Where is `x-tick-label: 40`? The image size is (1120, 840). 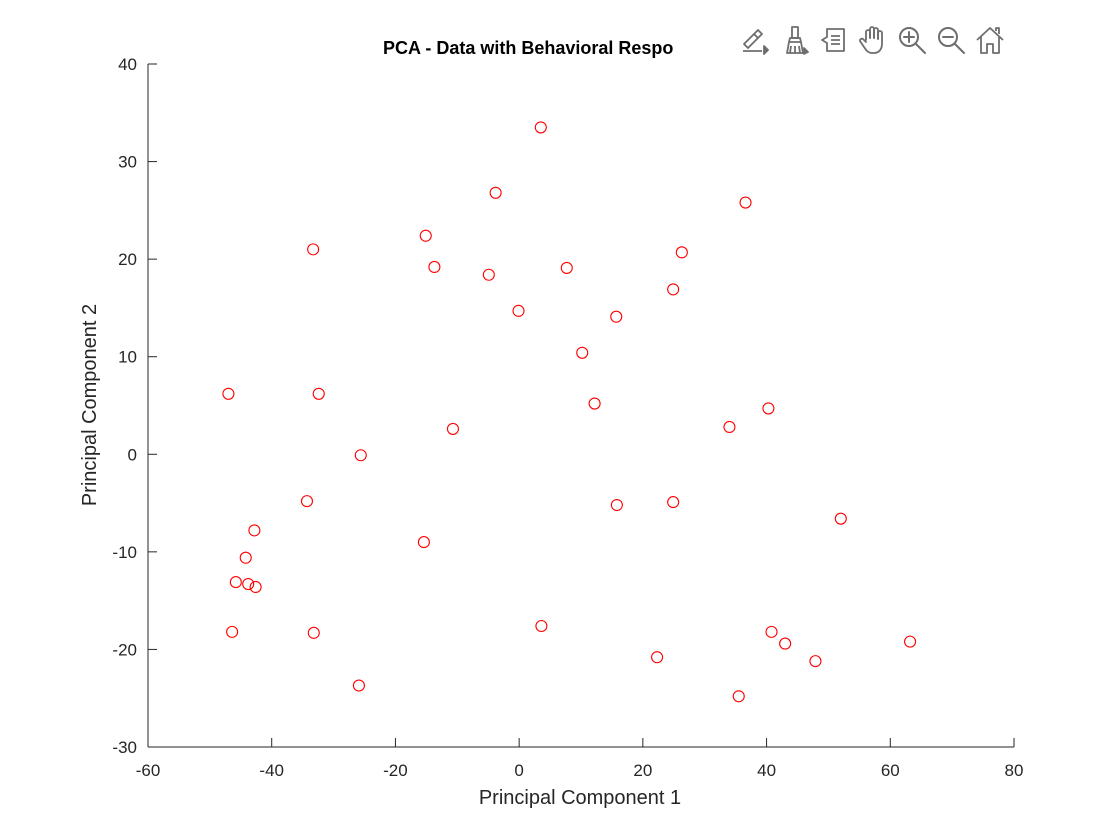
x-tick-label: 40 is located at coordinates (766, 770).